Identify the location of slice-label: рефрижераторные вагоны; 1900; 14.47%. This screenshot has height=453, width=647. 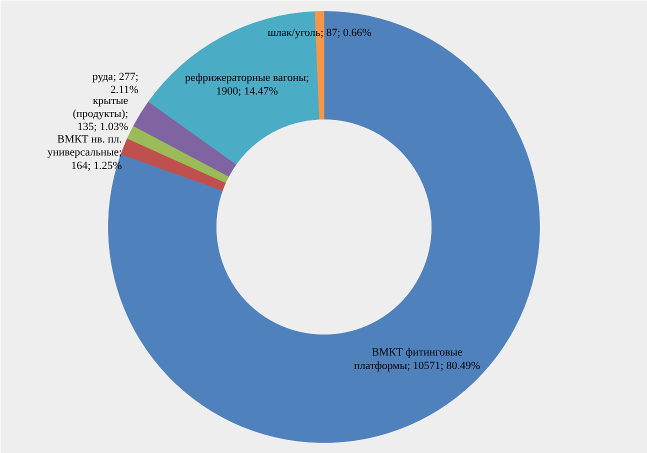
(247, 85).